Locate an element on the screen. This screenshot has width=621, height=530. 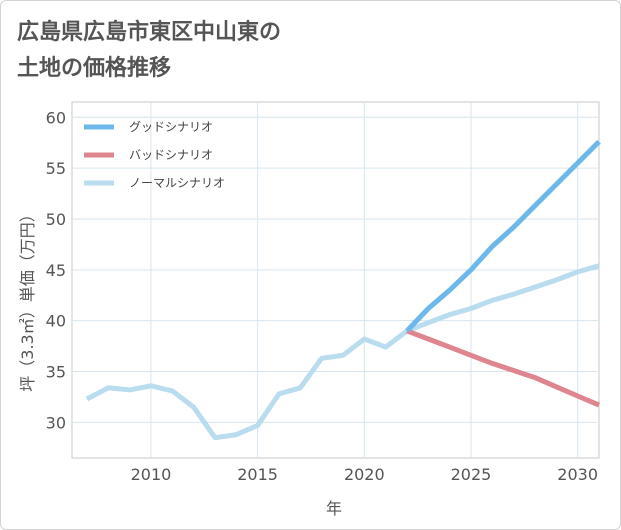
y-tick-label: 55 is located at coordinates (56, 168).